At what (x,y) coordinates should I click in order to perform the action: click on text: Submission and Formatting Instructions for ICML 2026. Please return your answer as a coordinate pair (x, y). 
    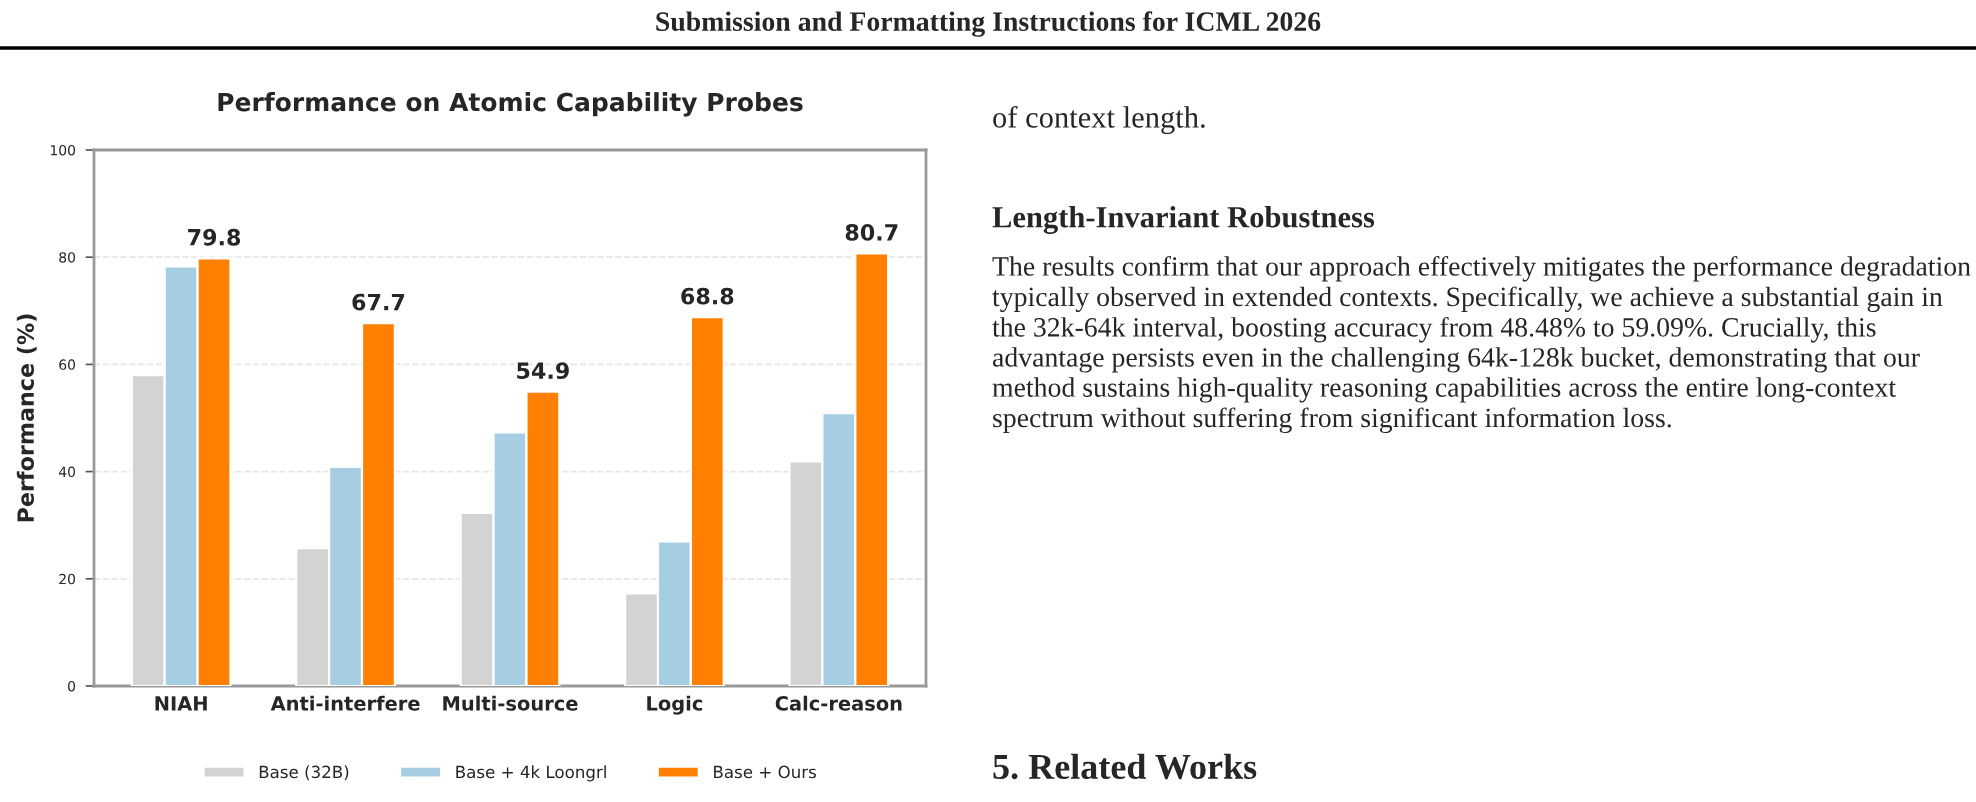
    Looking at the image, I should click on (988, 24).